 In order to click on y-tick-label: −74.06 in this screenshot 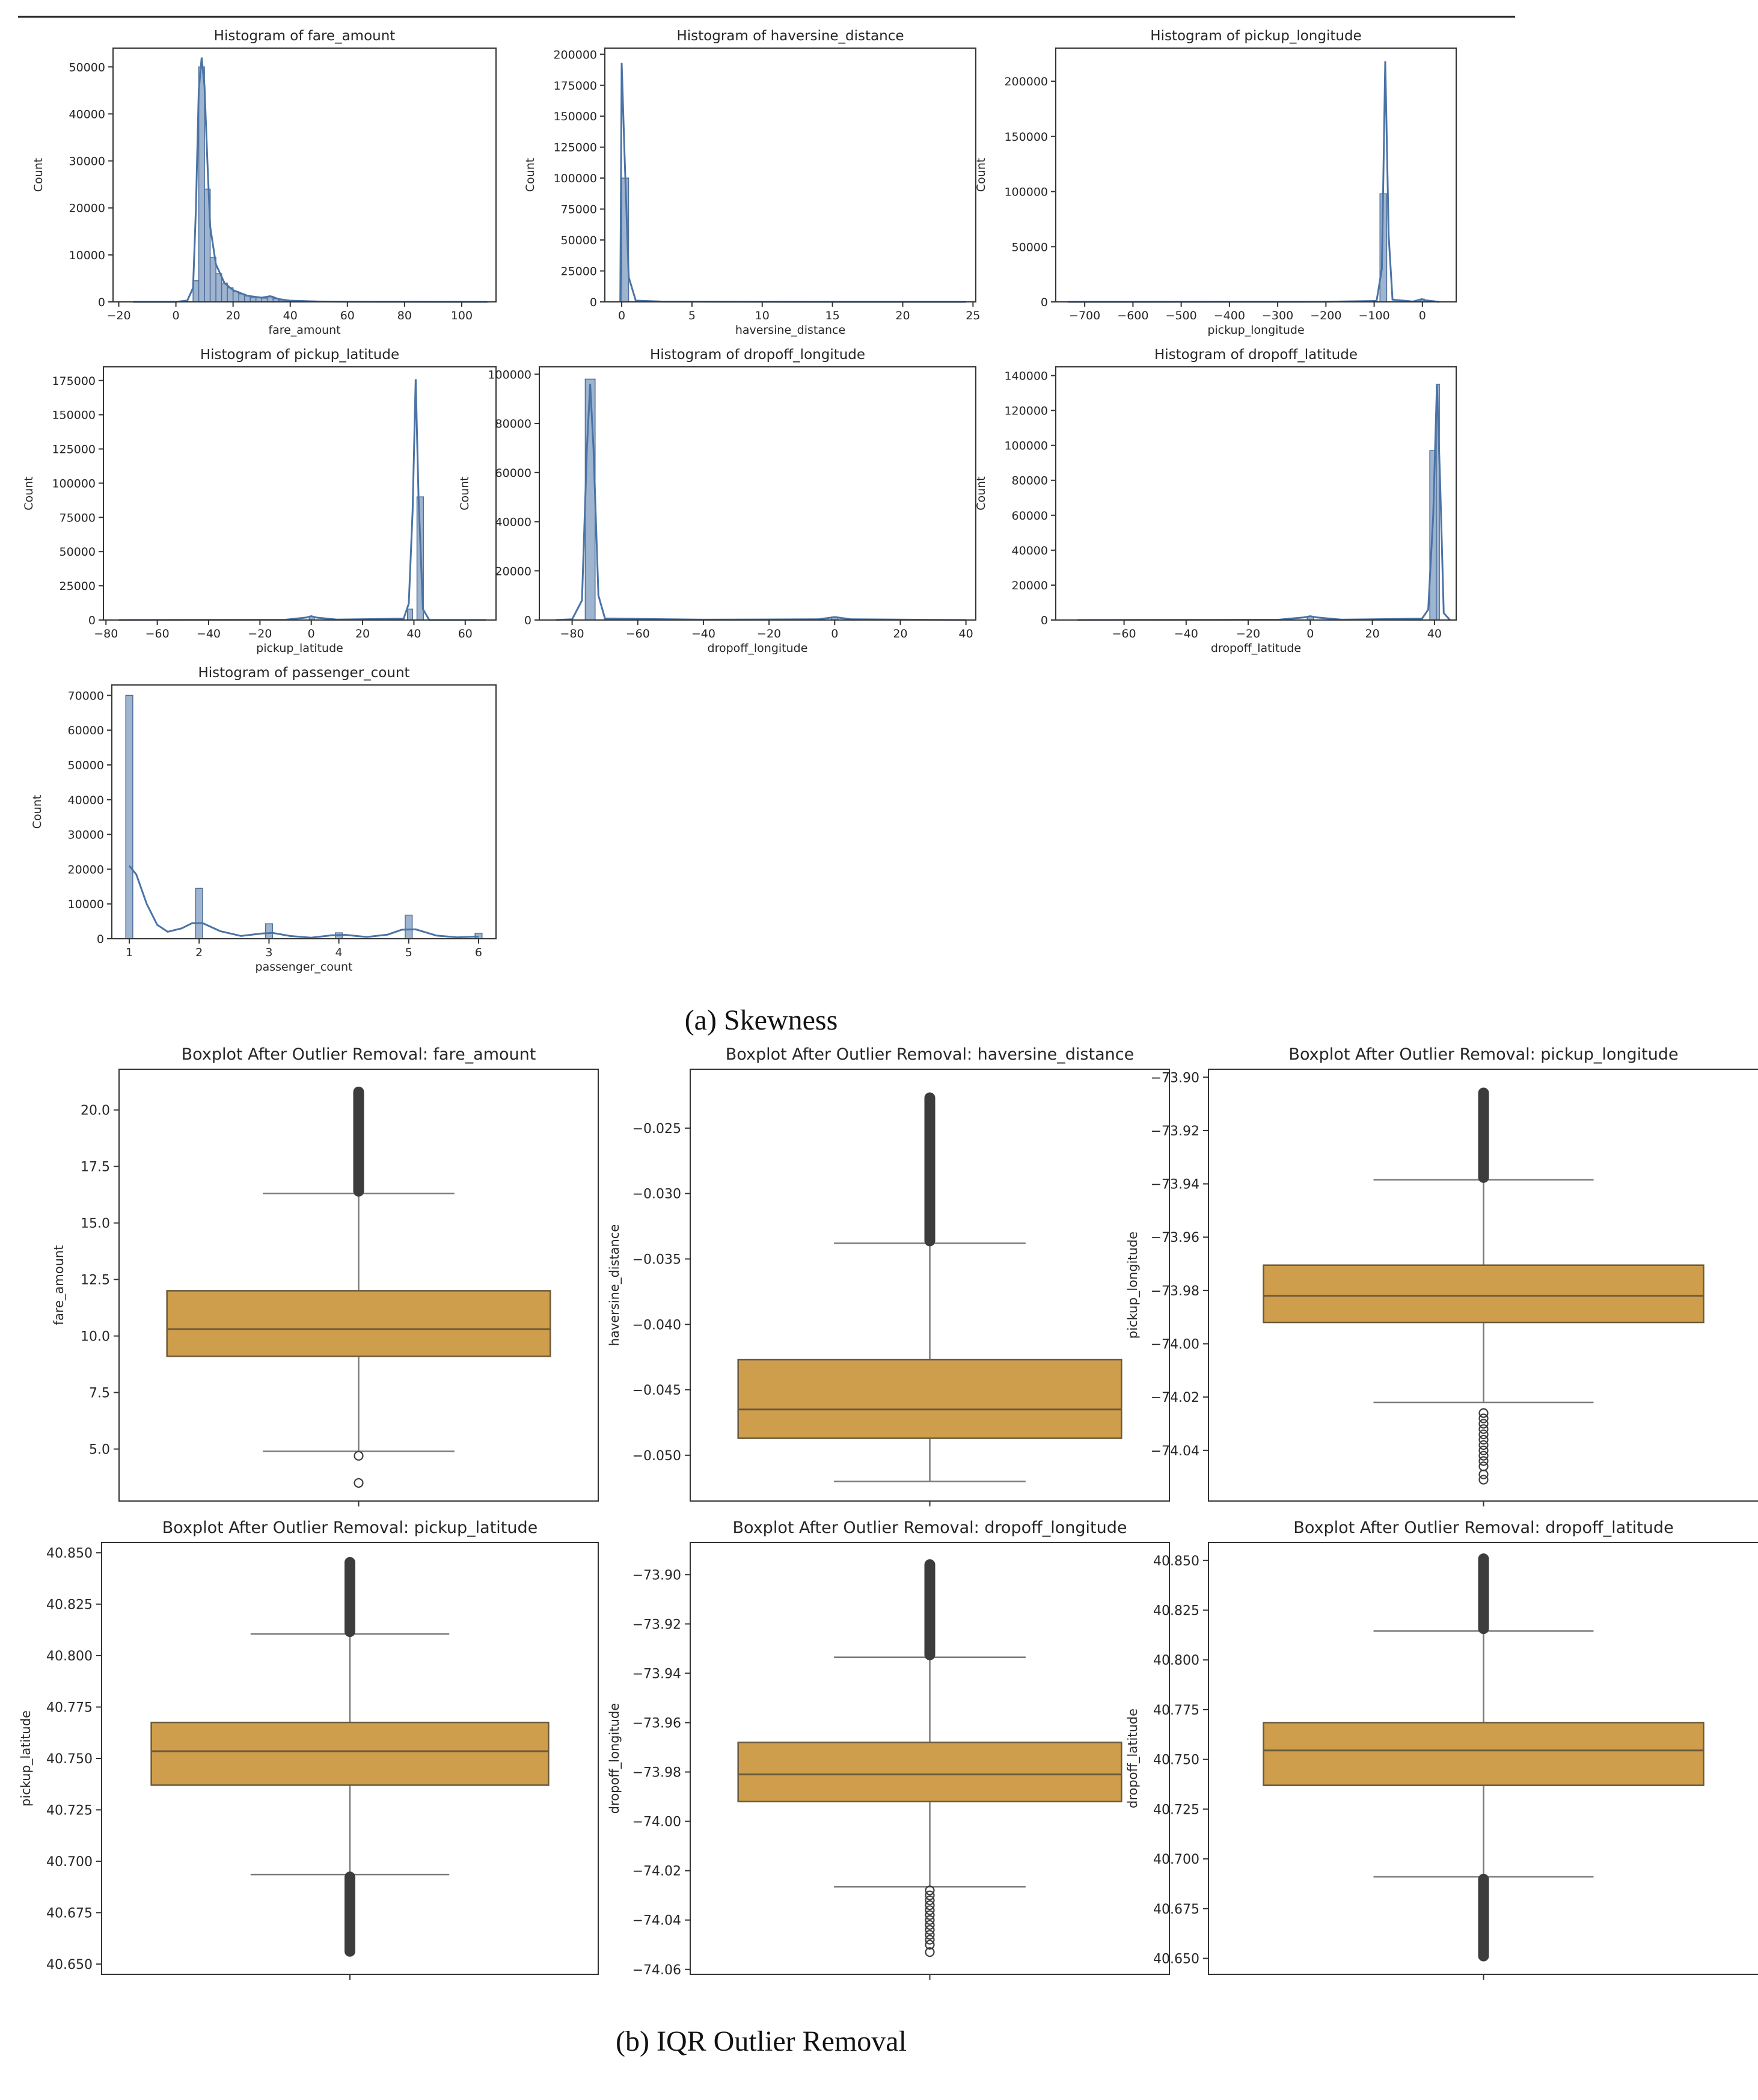, I will do `click(656, 1970)`.